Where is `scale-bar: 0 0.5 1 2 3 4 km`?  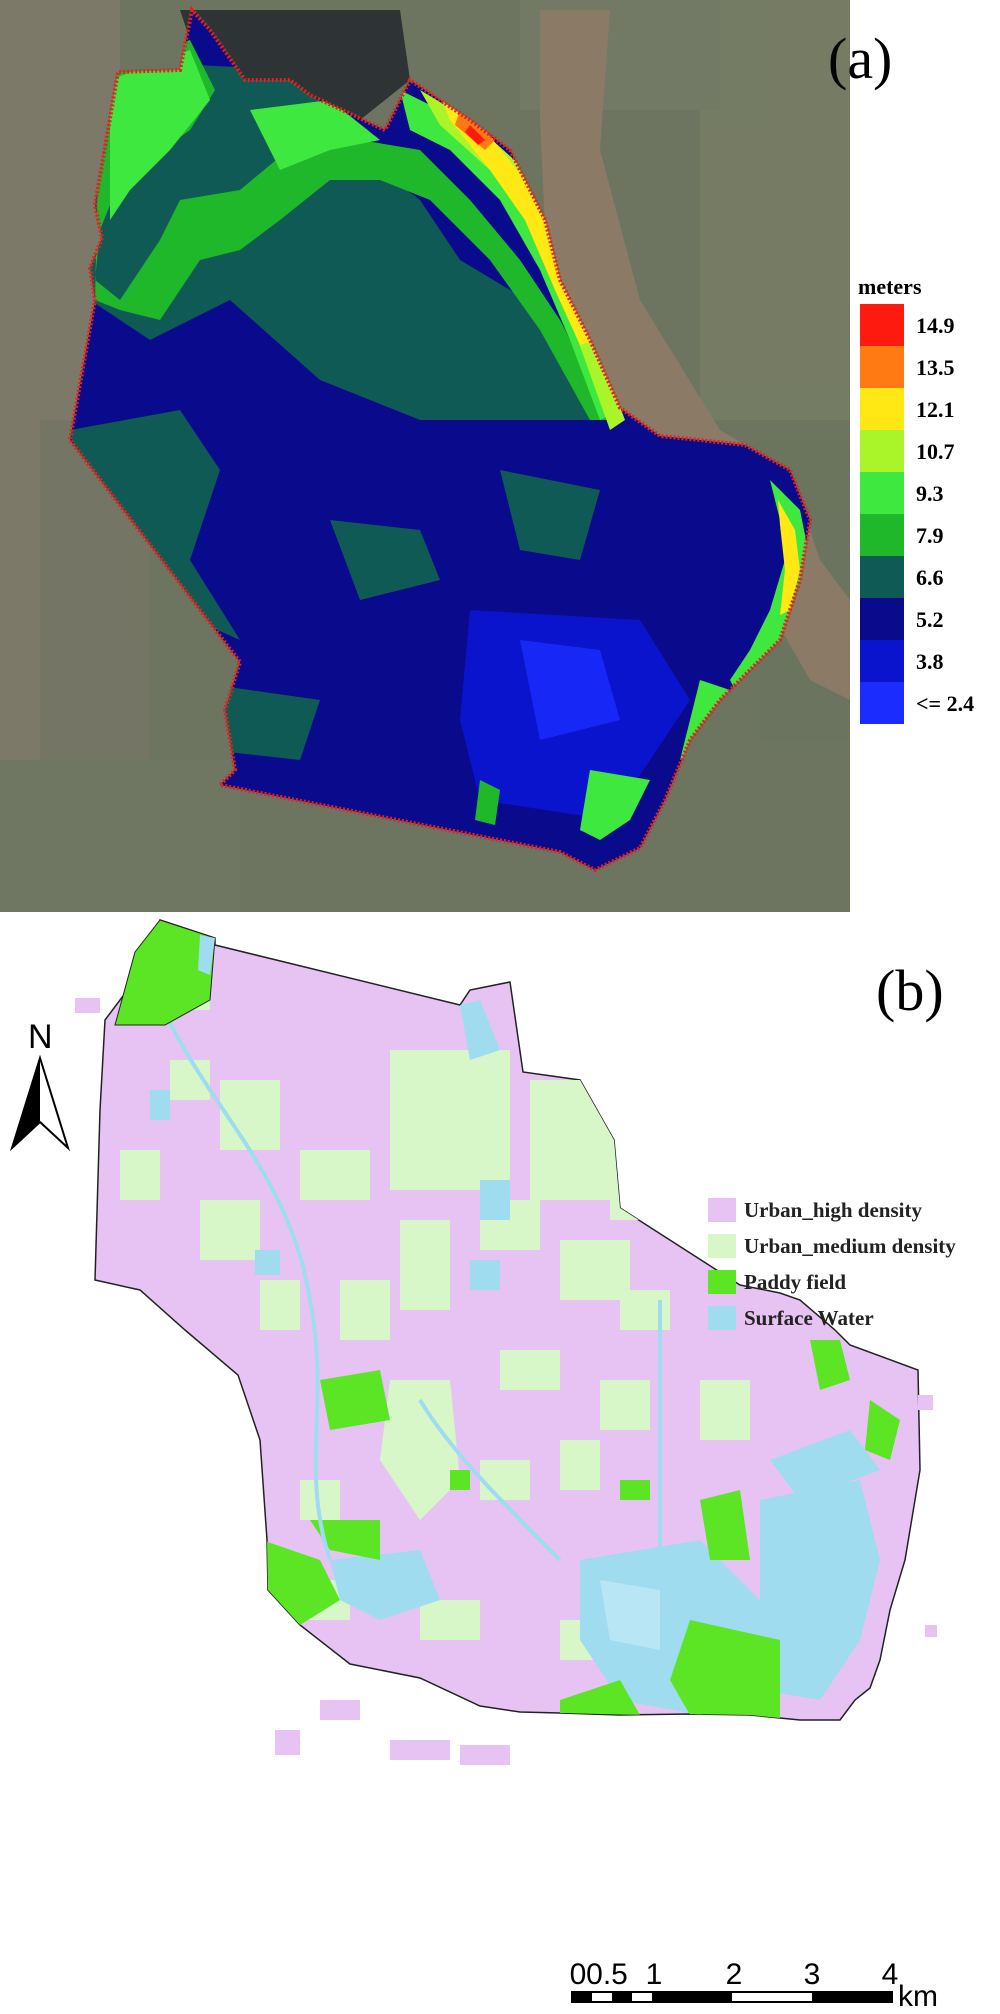 scale-bar: 0 0.5 1 2 3 4 km is located at coordinates (754, 1985).